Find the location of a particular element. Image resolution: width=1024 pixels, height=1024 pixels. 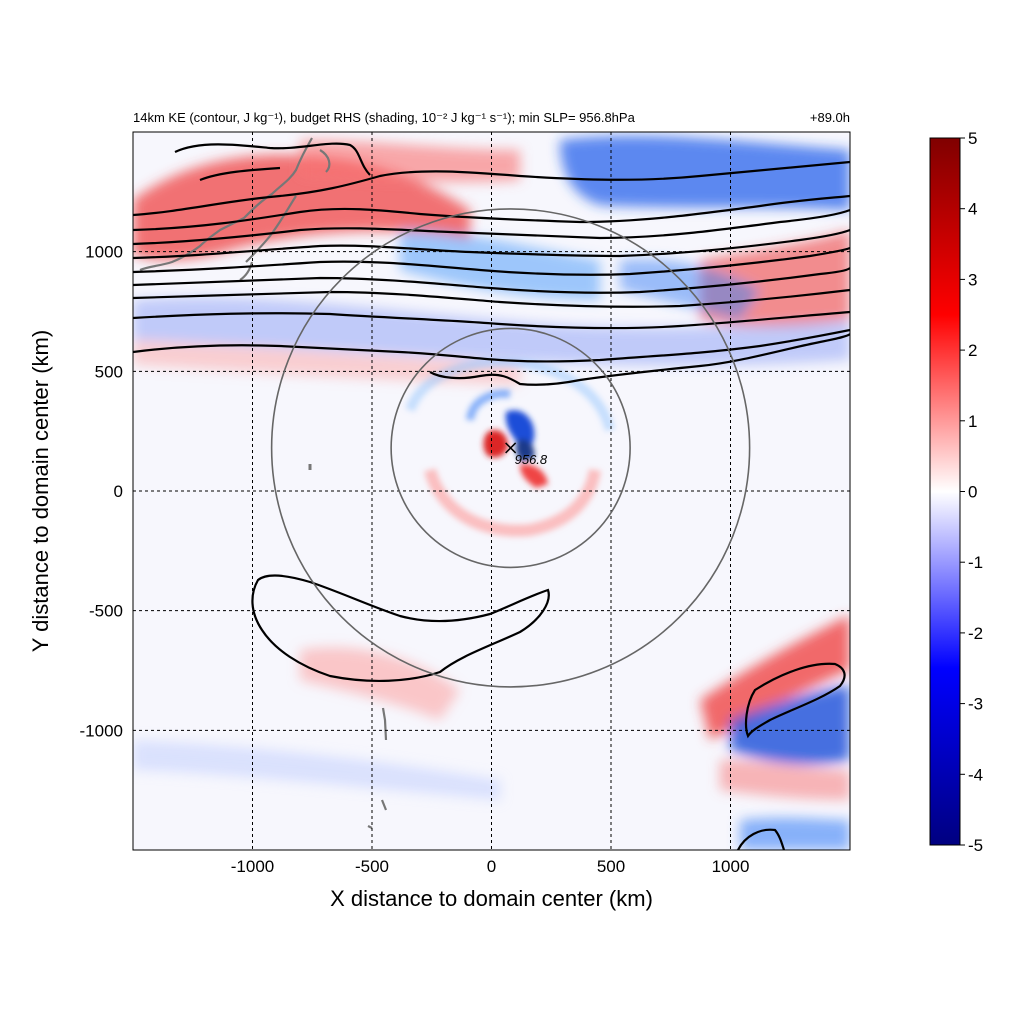

y-tick-label: -500 is located at coordinates (106, 611).